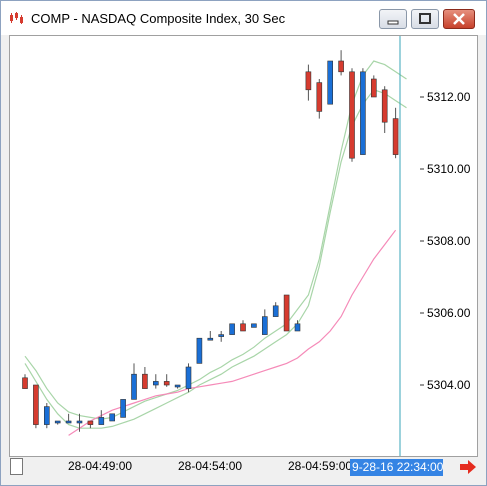  What do you see at coordinates (449, 97) in the screenshot?
I see `price-axis-label: 5312.00` at bounding box center [449, 97].